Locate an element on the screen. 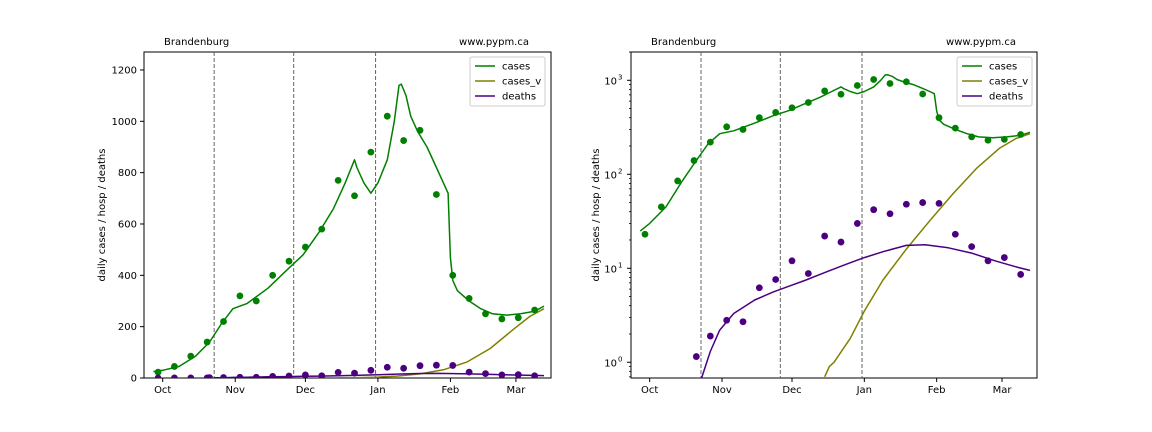 The width and height of the screenshot is (1152, 432). y-tick-exponent: 1 is located at coordinates (620, 265).